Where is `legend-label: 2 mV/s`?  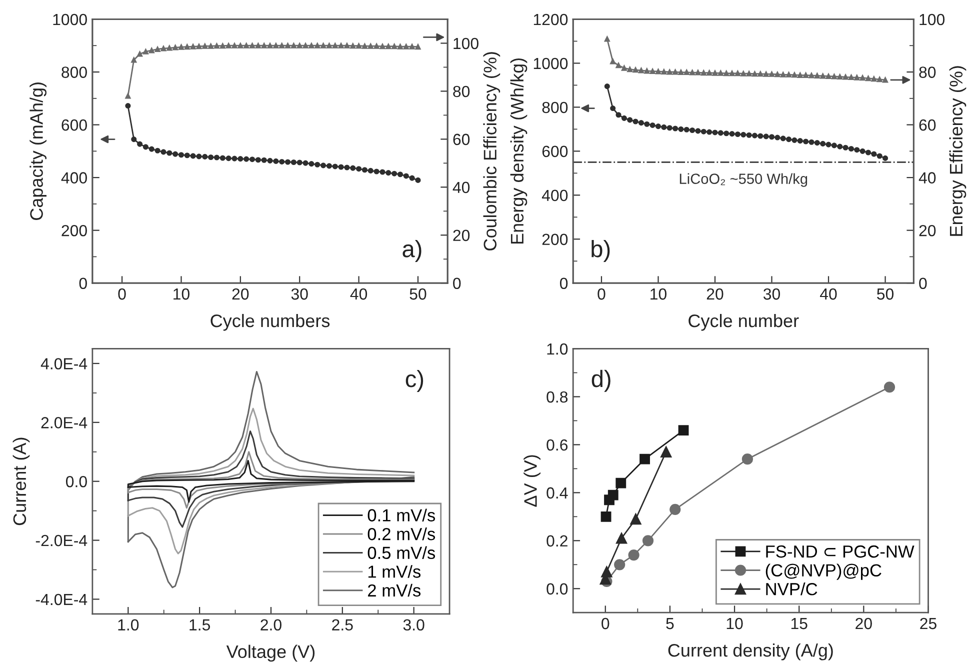
legend-label: 2 mV/s is located at coordinates (394, 590).